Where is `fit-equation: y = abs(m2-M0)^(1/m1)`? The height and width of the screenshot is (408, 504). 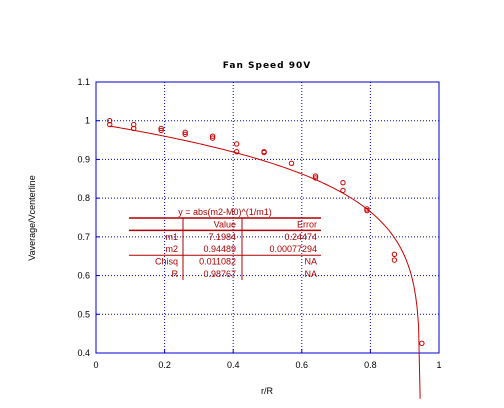
fit-equation: y = abs(m2-M0)^(1/m1) is located at coordinates (225, 212).